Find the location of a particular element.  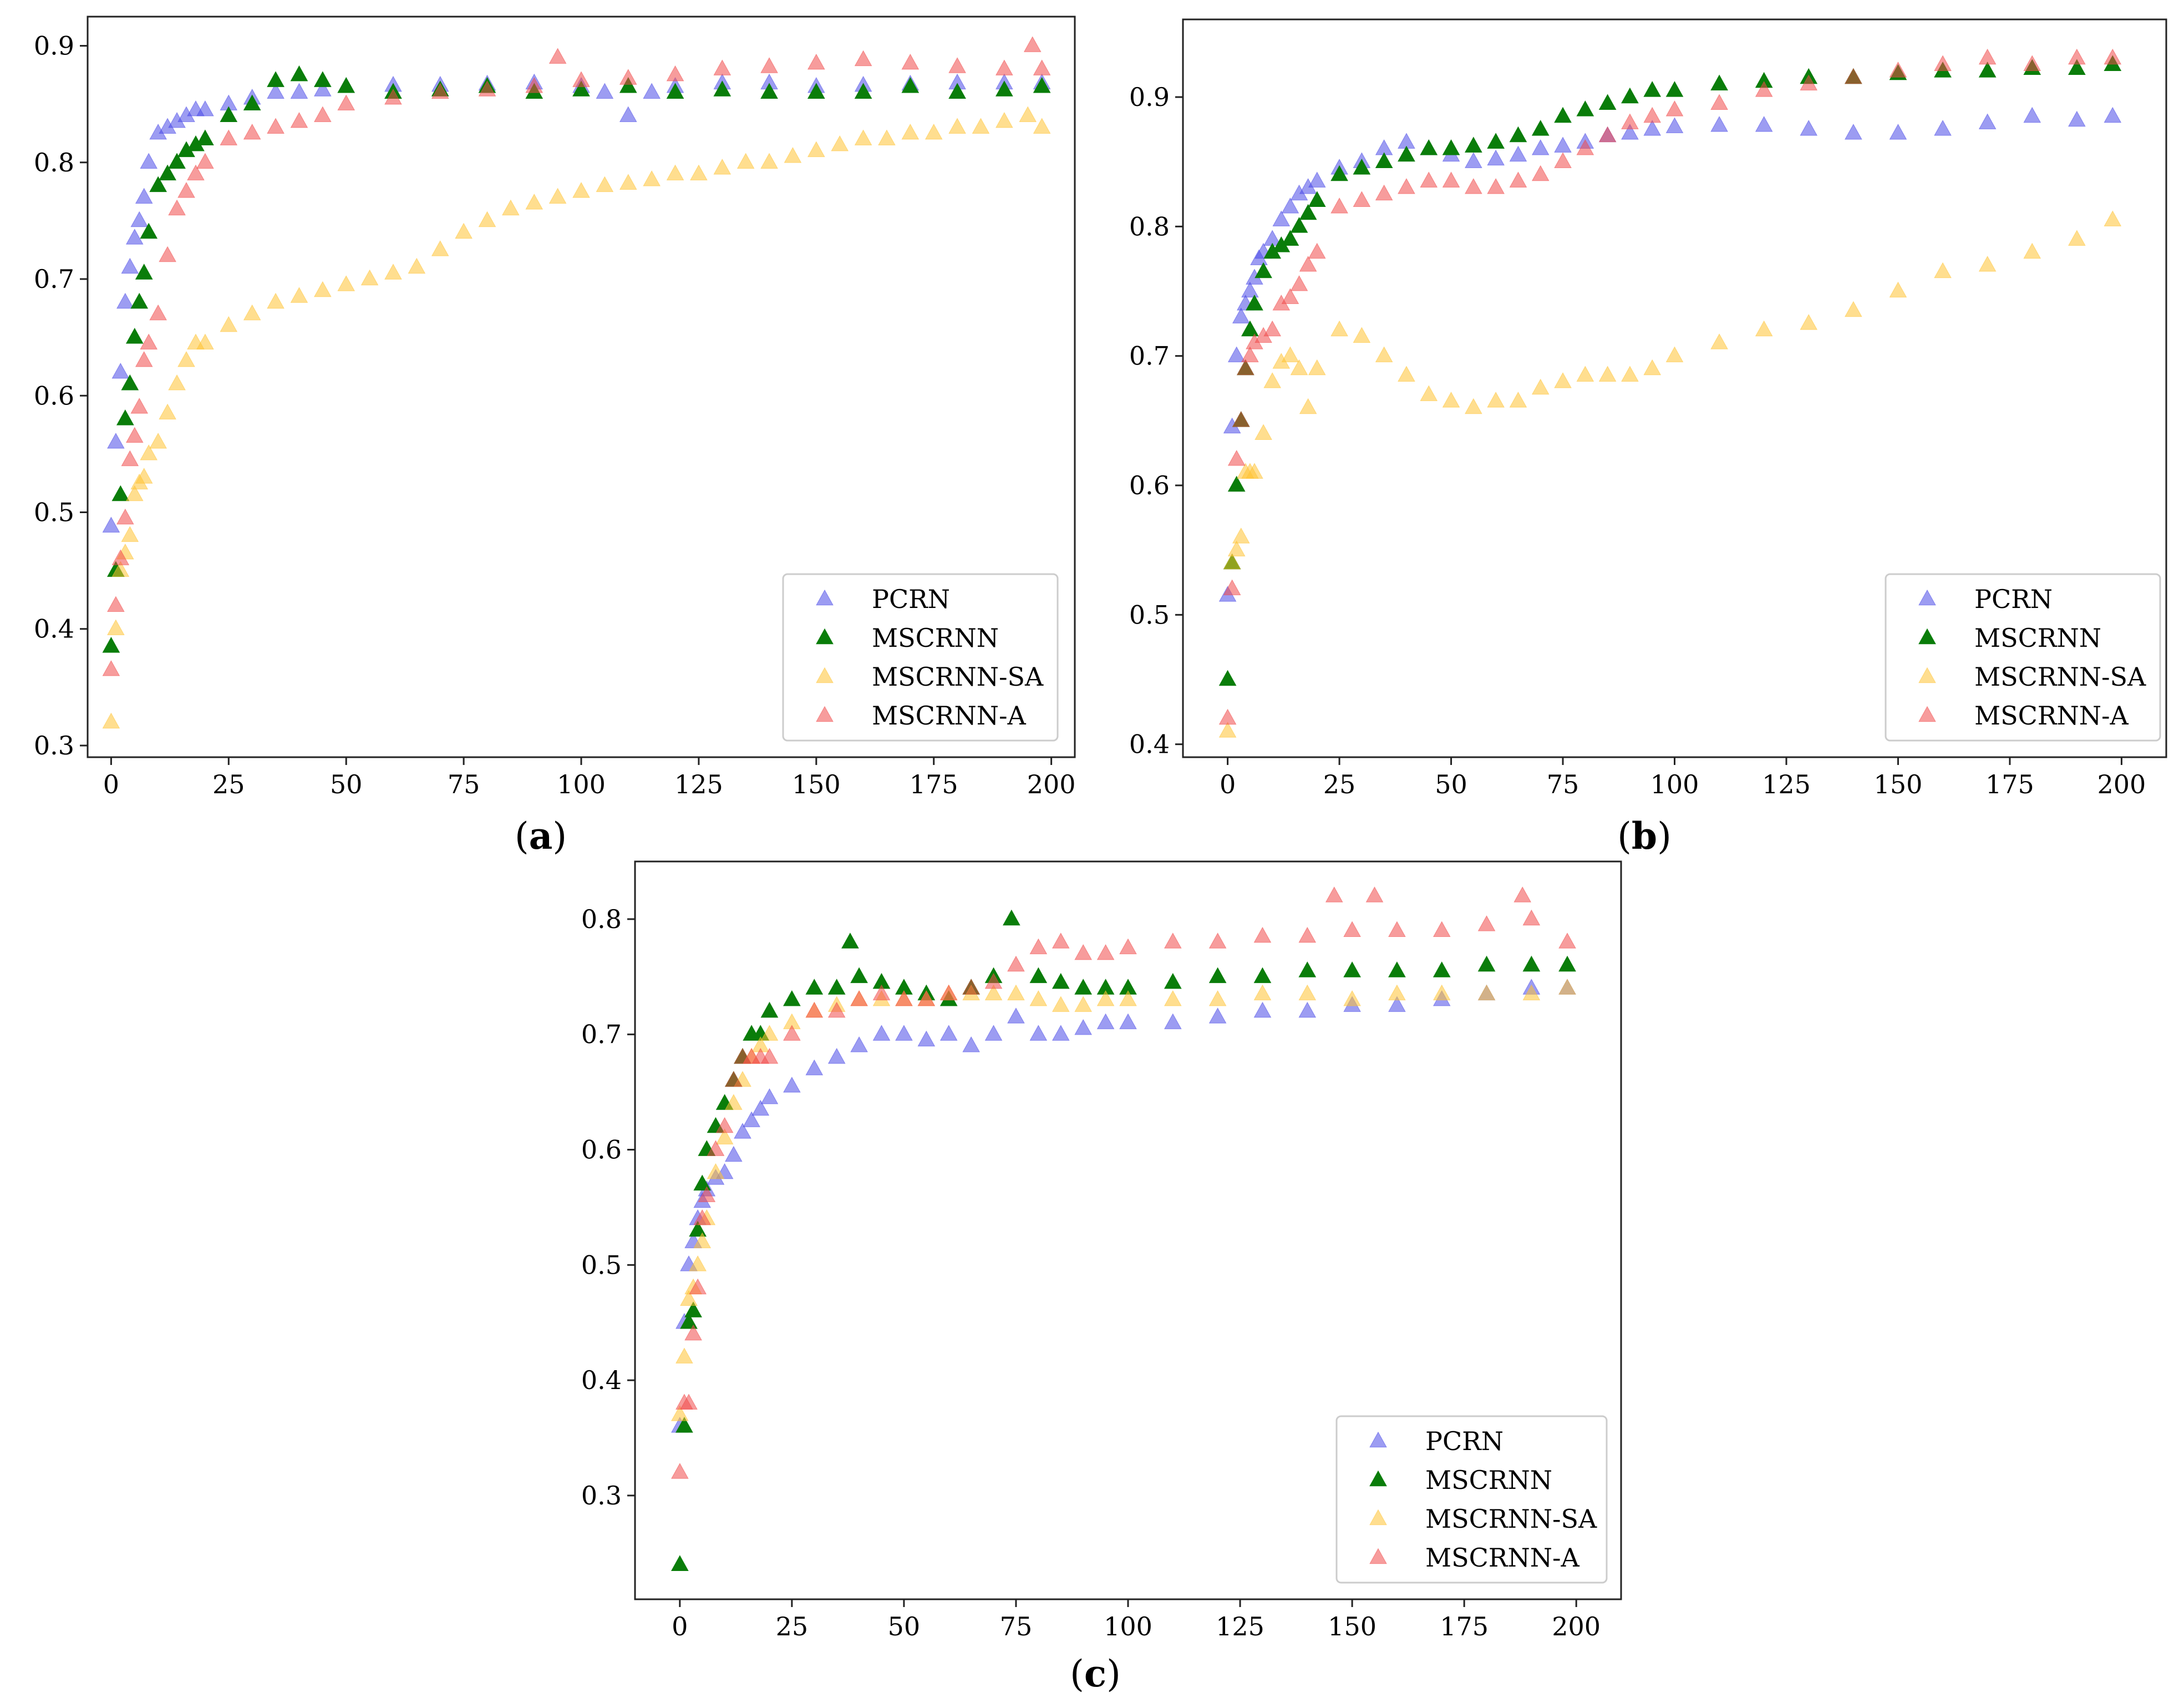

ytick-label-b-4: 0.8 is located at coordinates (1150, 226).